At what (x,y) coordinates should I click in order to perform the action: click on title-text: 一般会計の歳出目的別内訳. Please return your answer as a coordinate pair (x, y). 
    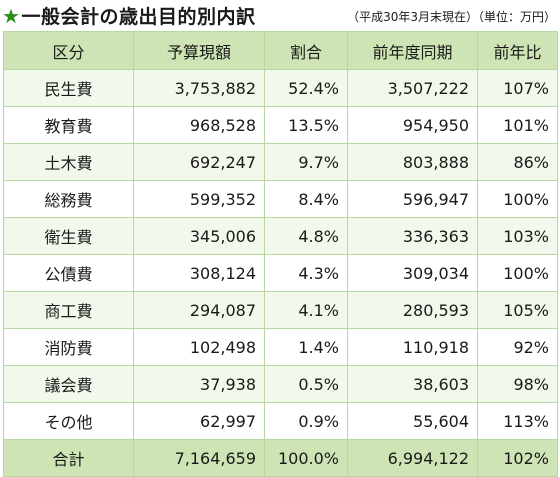
    Looking at the image, I should click on (138, 17).